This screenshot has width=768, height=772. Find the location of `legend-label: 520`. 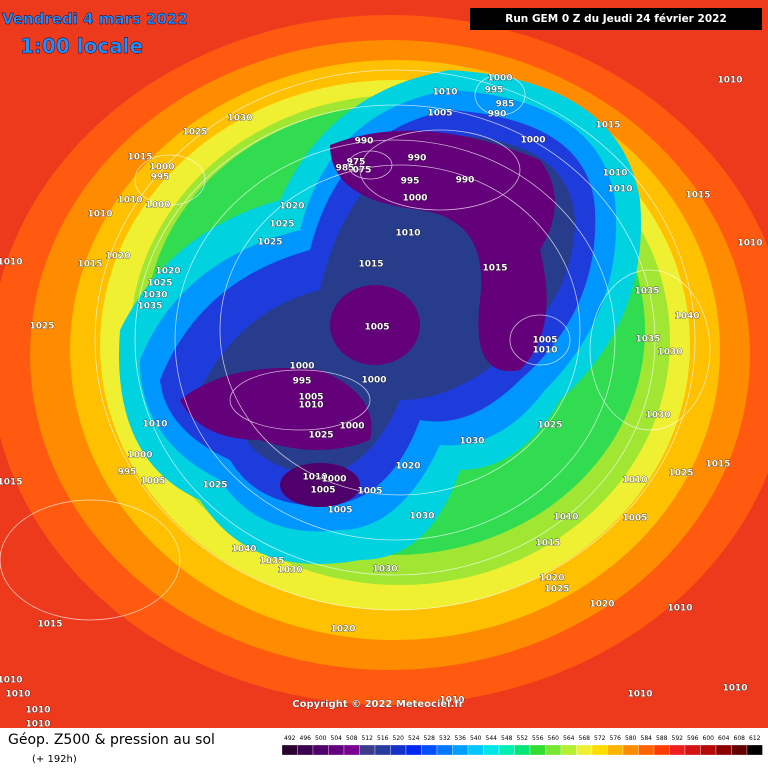

legend-label: 520 is located at coordinates (399, 738).